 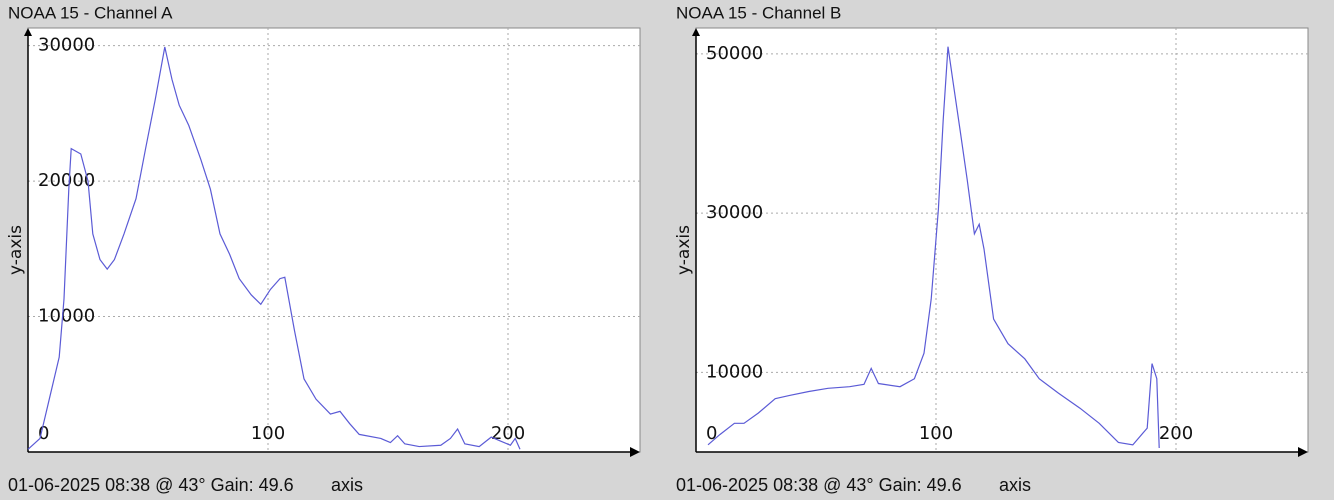 I want to click on chart-title: NOAA 15 - Channel A, so click(x=90, y=12).